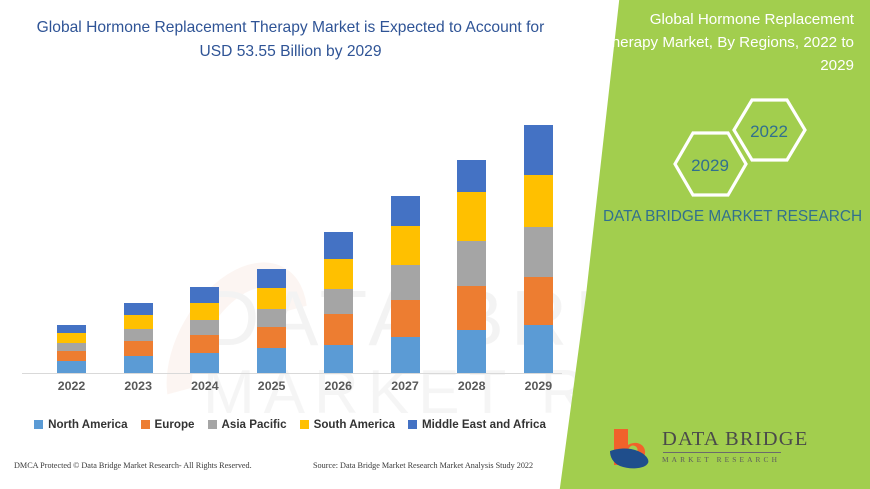 Image resolution: width=870 pixels, height=489 pixels. What do you see at coordinates (405, 386) in the screenshot?
I see `x-label-2027: 2027` at bounding box center [405, 386].